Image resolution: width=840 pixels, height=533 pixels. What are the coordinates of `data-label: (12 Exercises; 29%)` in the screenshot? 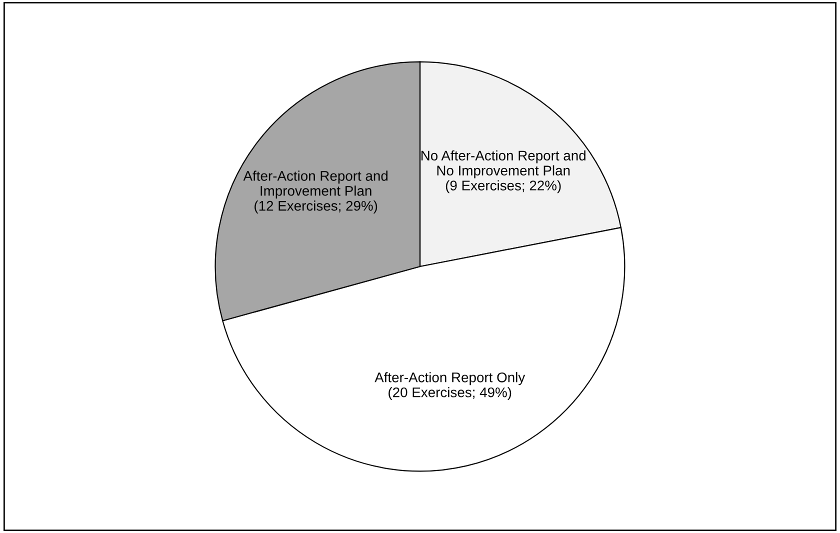 It's located at (316, 207).